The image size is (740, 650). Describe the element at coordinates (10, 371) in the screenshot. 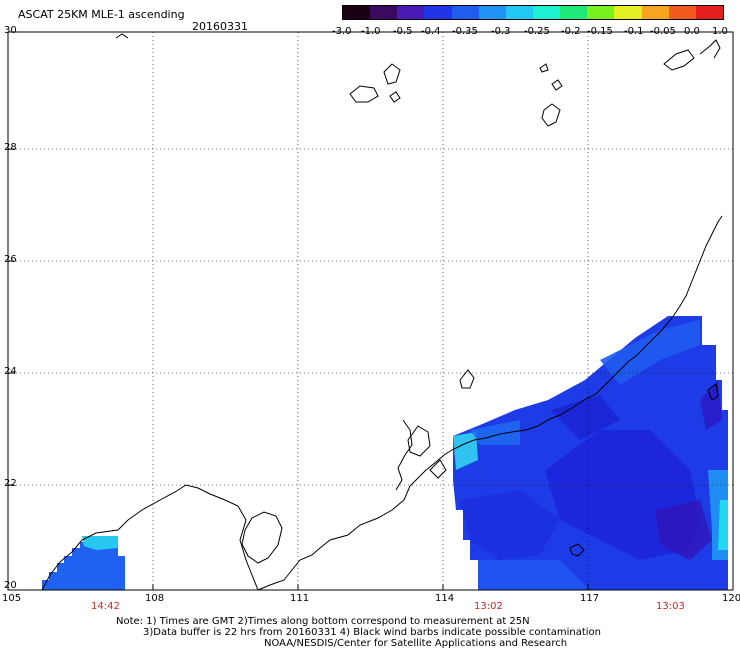

I see `lat-label: 24` at that location.